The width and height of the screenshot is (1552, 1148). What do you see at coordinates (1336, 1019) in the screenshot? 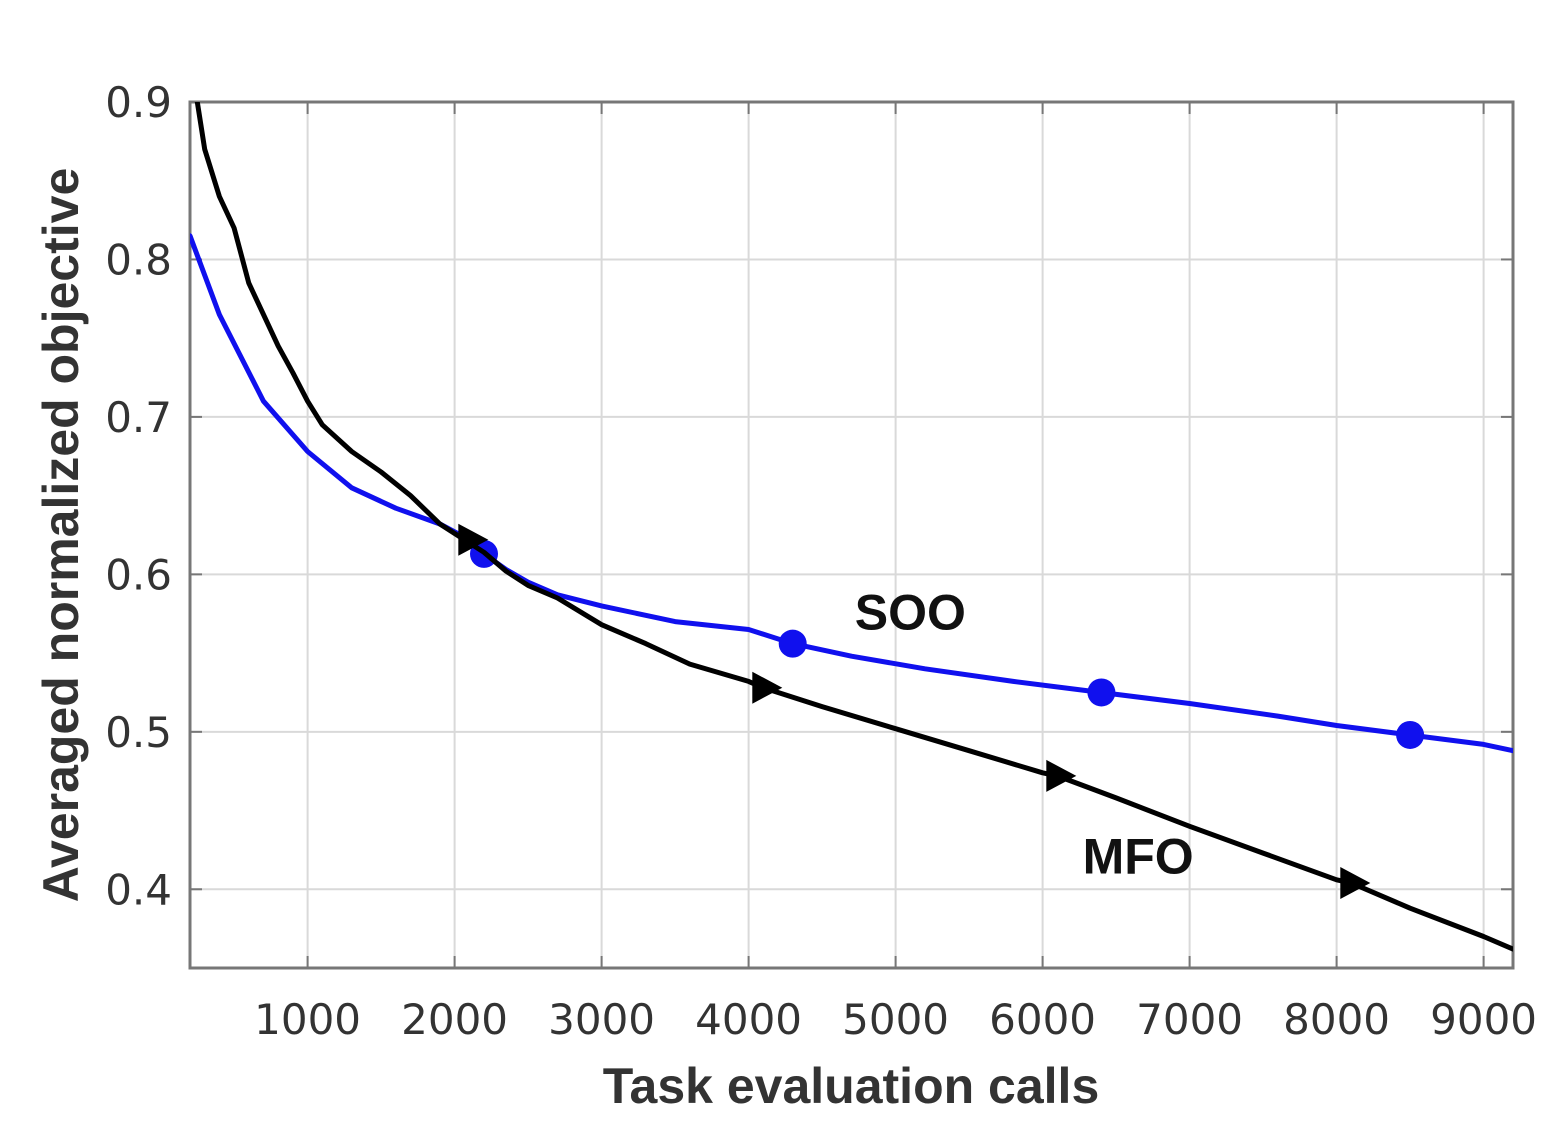
I see `x-tick-label: 8000` at bounding box center [1336, 1019].